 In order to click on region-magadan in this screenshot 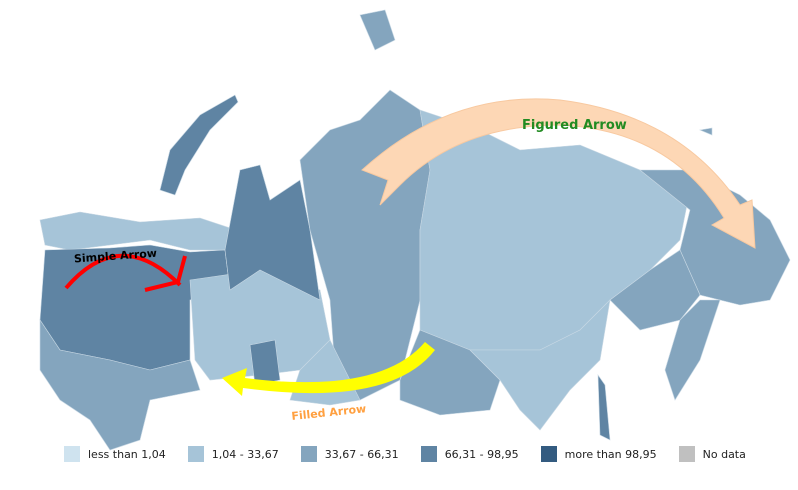, I will do `click(655, 290)`.